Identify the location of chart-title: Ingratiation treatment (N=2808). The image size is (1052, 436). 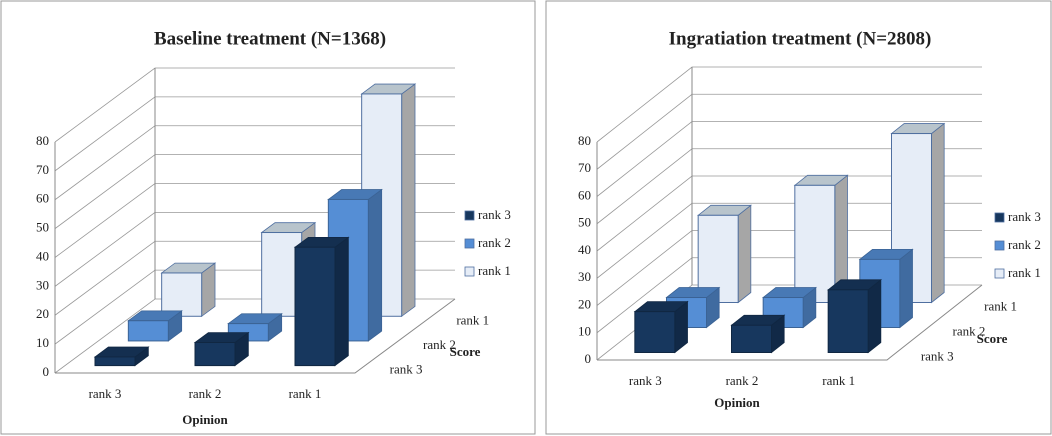
(800, 38).